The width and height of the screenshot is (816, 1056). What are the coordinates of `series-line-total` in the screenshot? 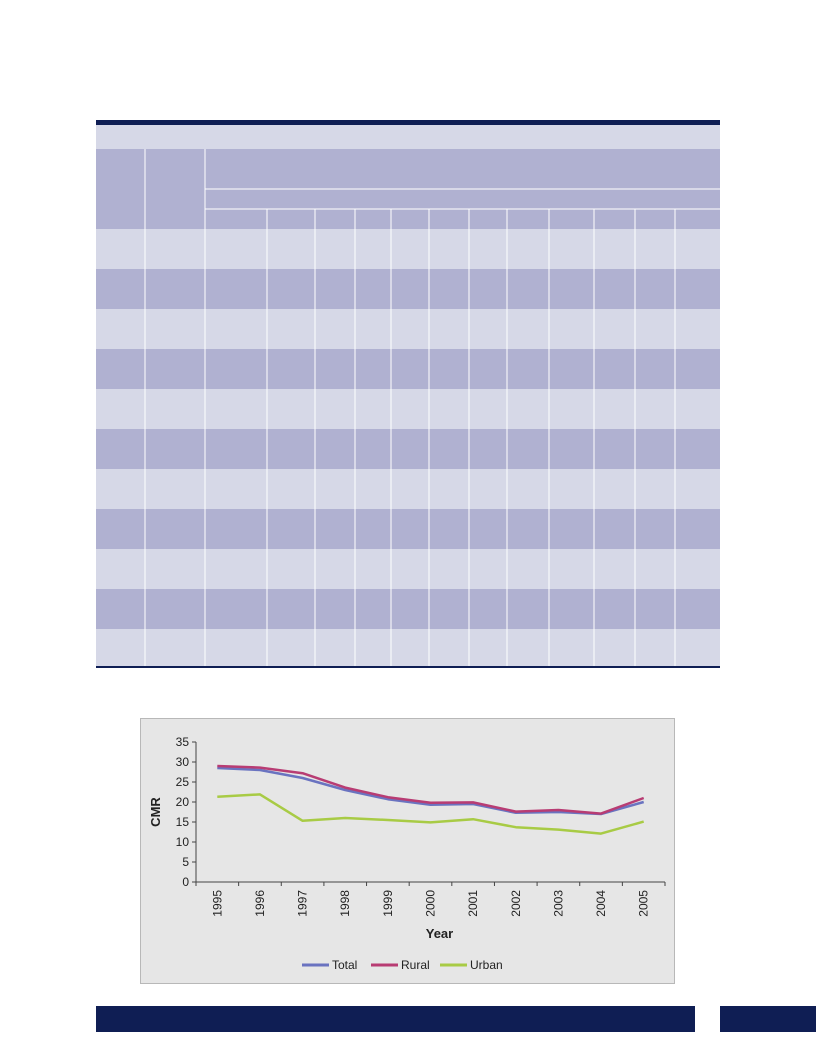 It's located at (431, 791).